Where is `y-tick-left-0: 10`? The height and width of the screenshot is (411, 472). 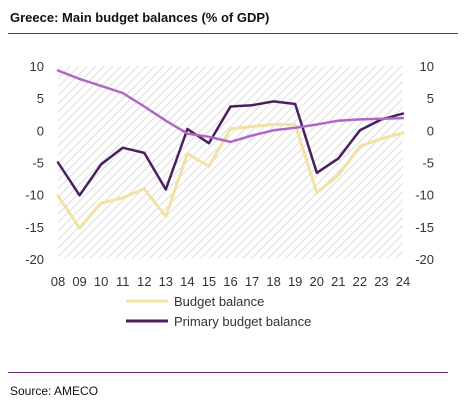 y-tick-left-0: 10 is located at coordinates (37, 66).